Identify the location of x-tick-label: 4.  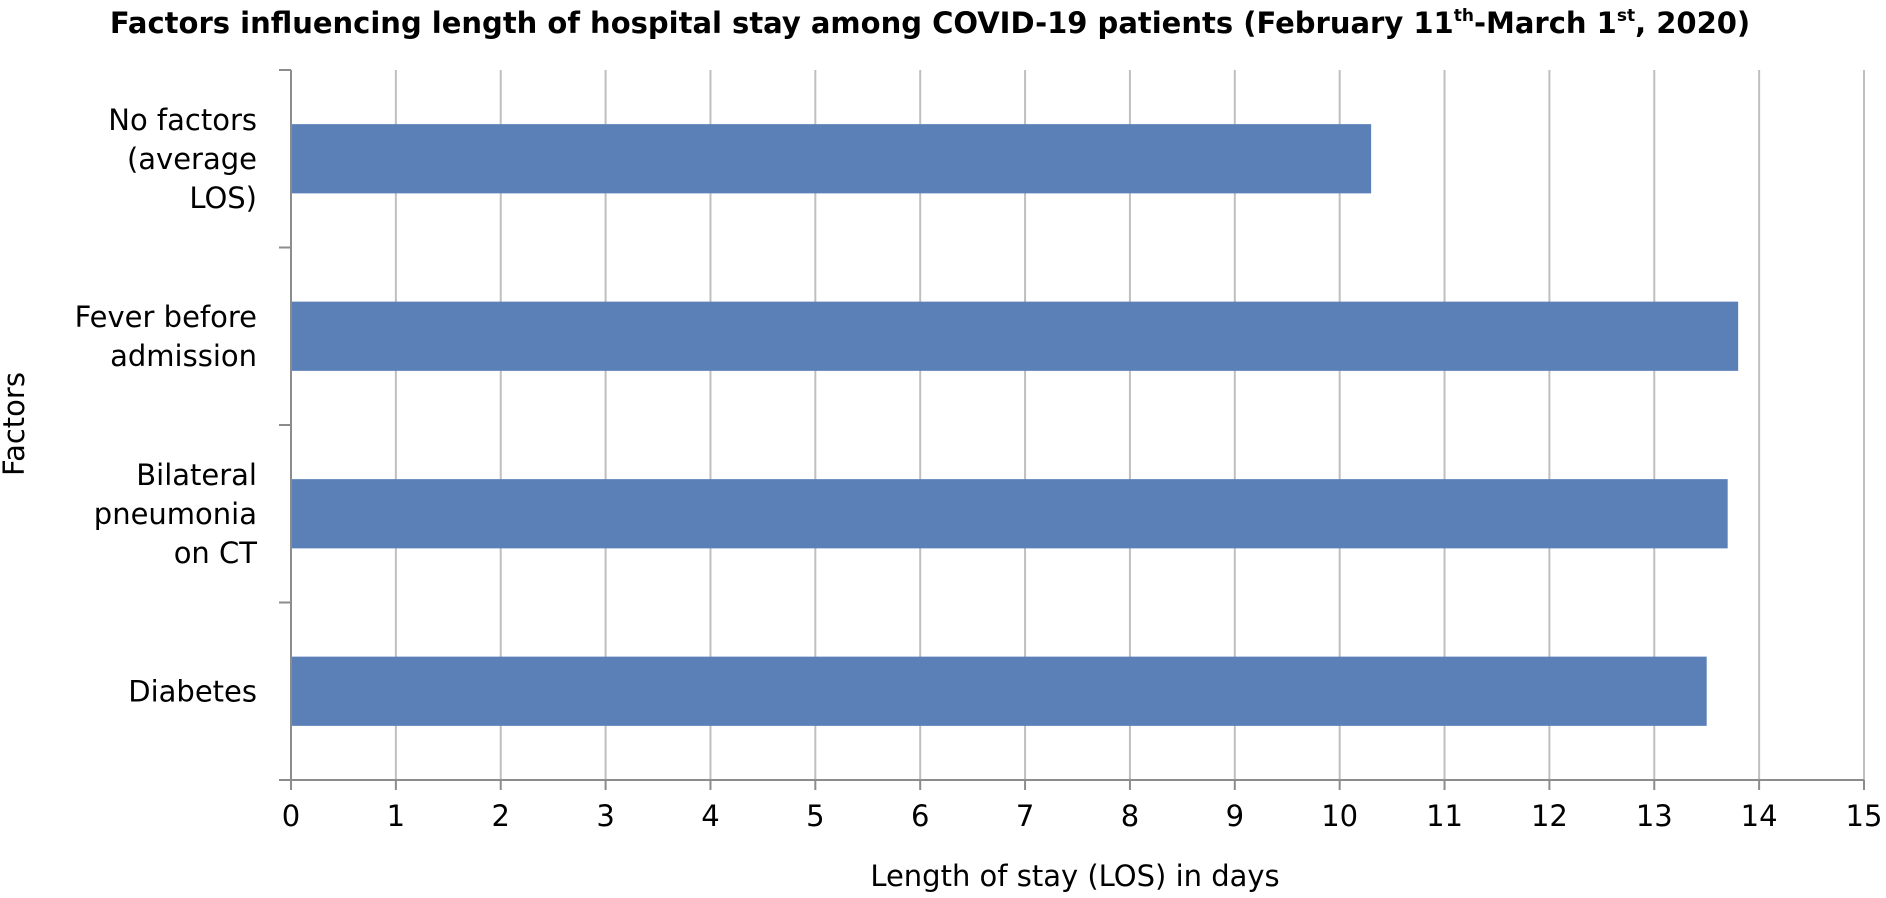
(710, 816).